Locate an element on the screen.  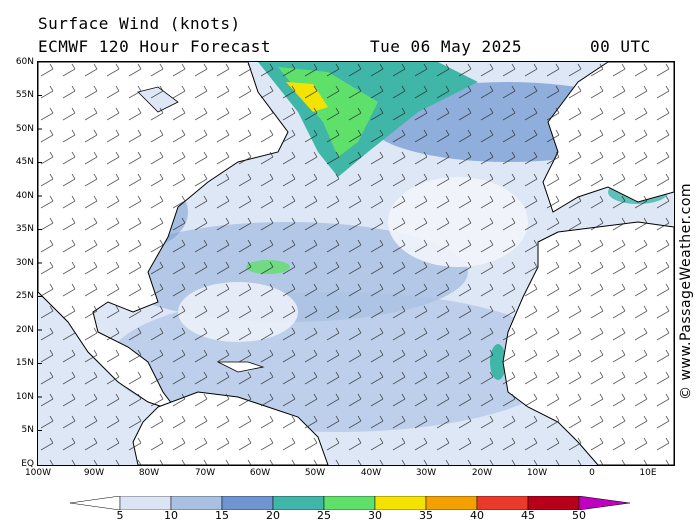
lon-label: 80W is located at coordinates (149, 473).